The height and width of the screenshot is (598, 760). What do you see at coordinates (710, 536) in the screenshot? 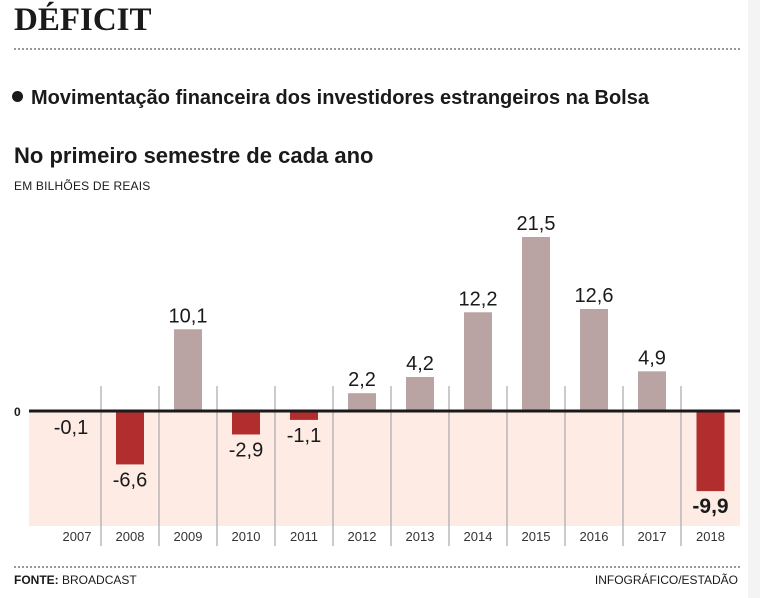
I see `year-label-2018: 2018` at bounding box center [710, 536].